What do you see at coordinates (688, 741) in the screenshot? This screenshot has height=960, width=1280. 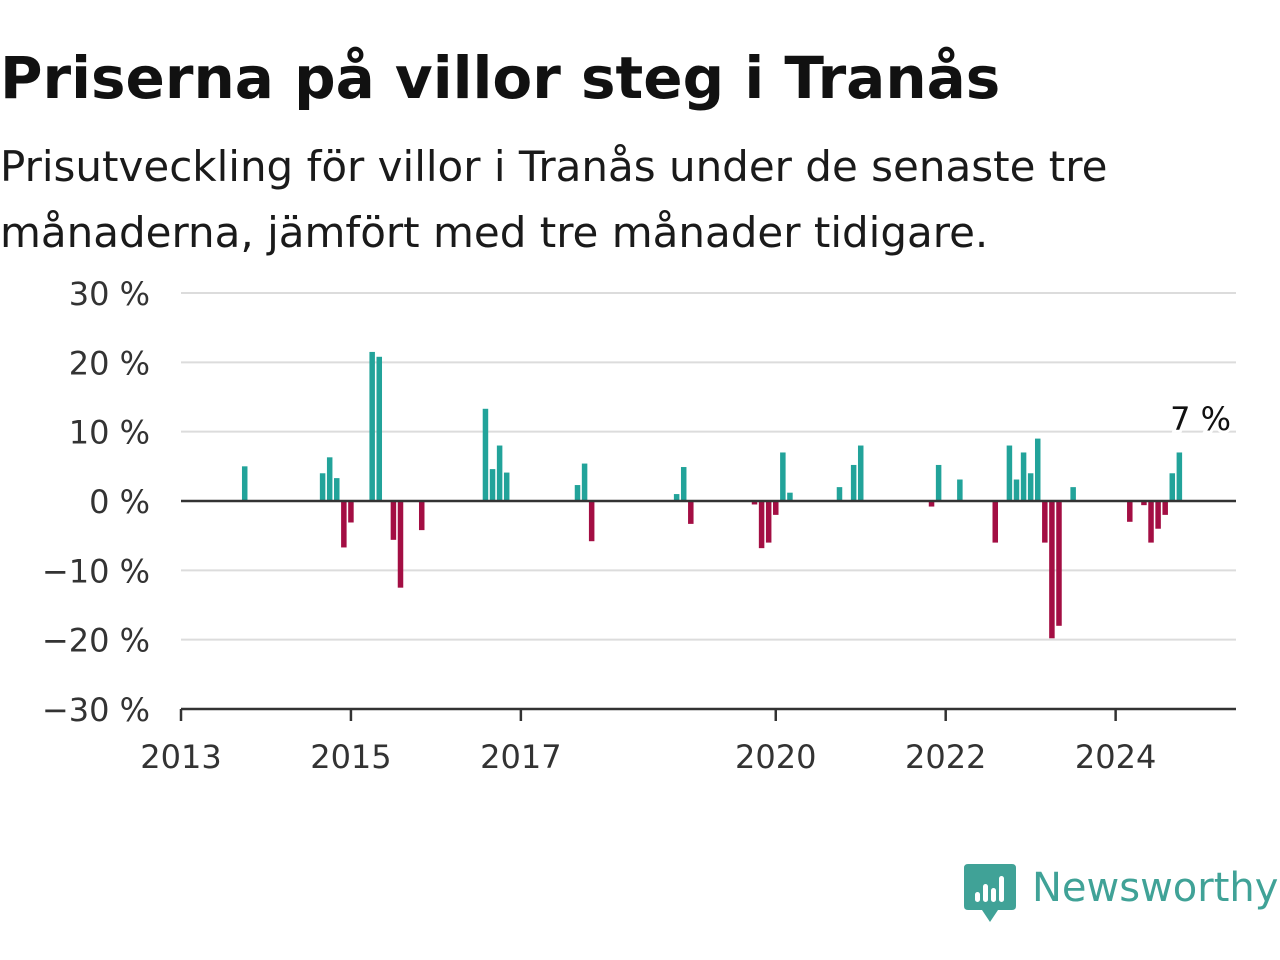 I see `x-axis: 2013 2015 2017 2020 2022 2024` at bounding box center [688, 741].